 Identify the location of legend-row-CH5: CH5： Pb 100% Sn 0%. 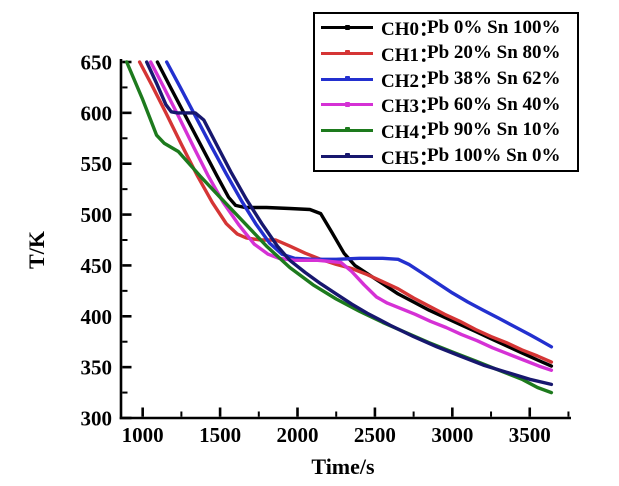
(446, 156).